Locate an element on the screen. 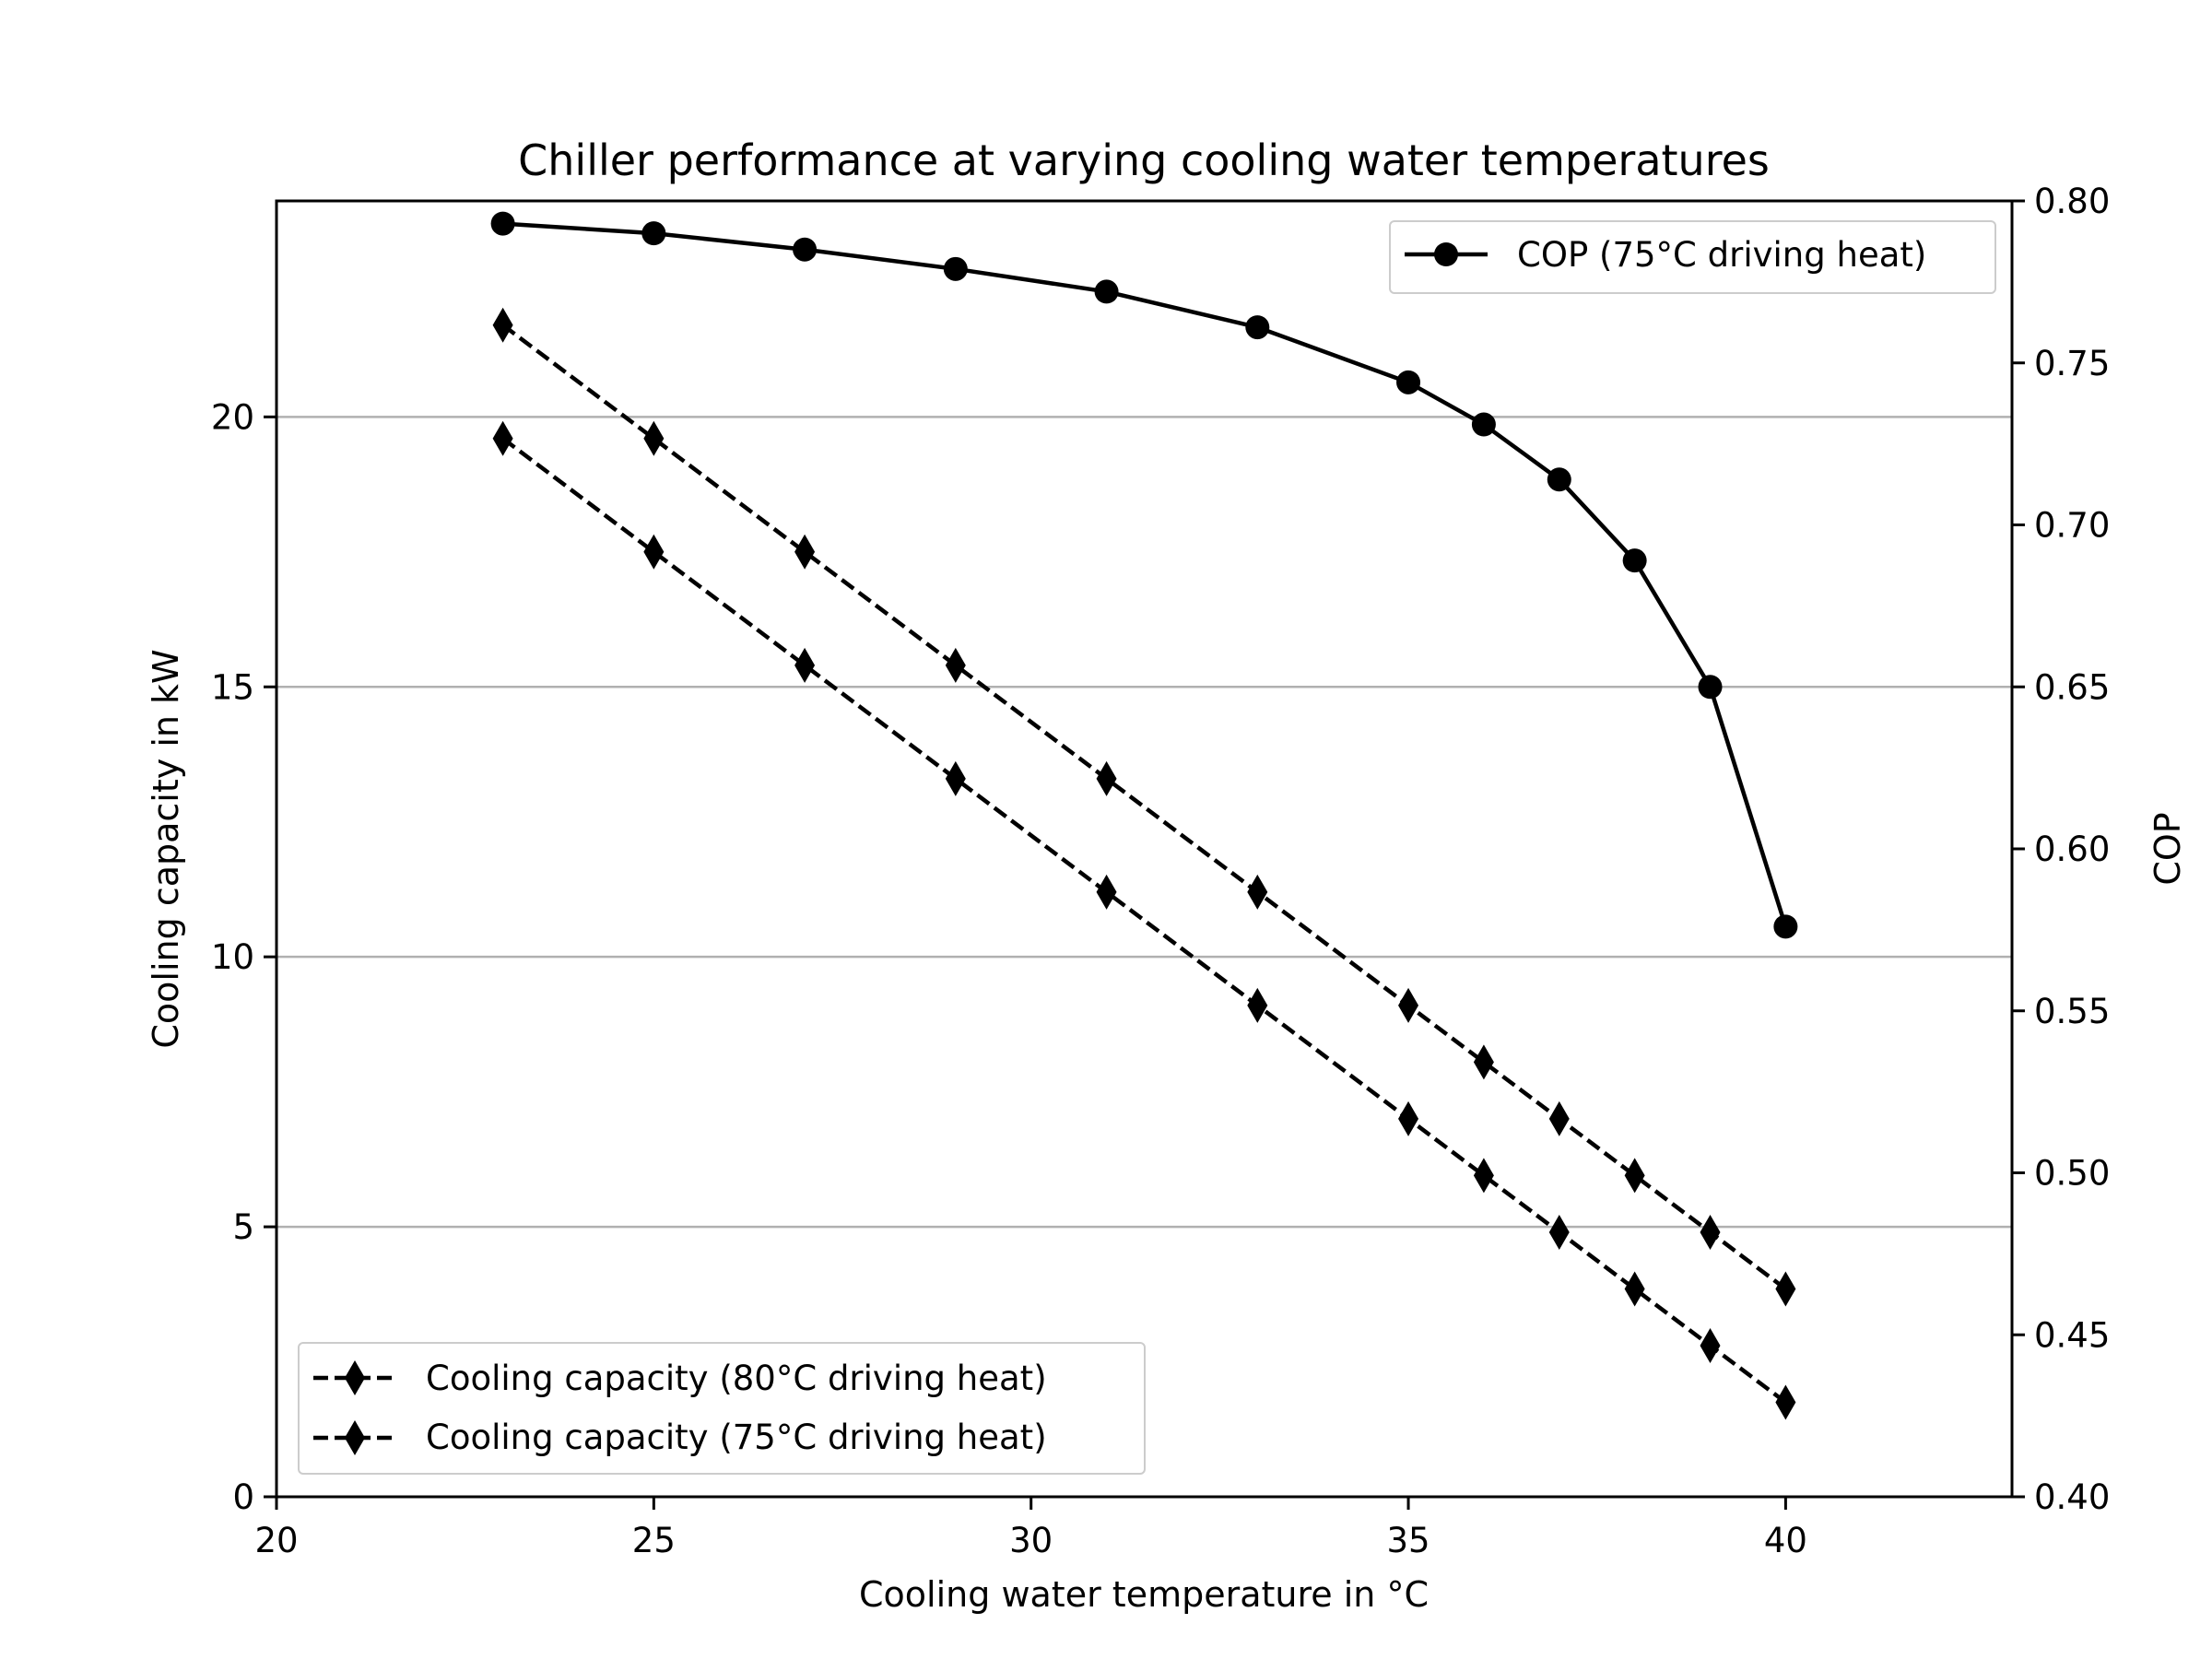  x-tick-label: 35 is located at coordinates (1408, 1540).